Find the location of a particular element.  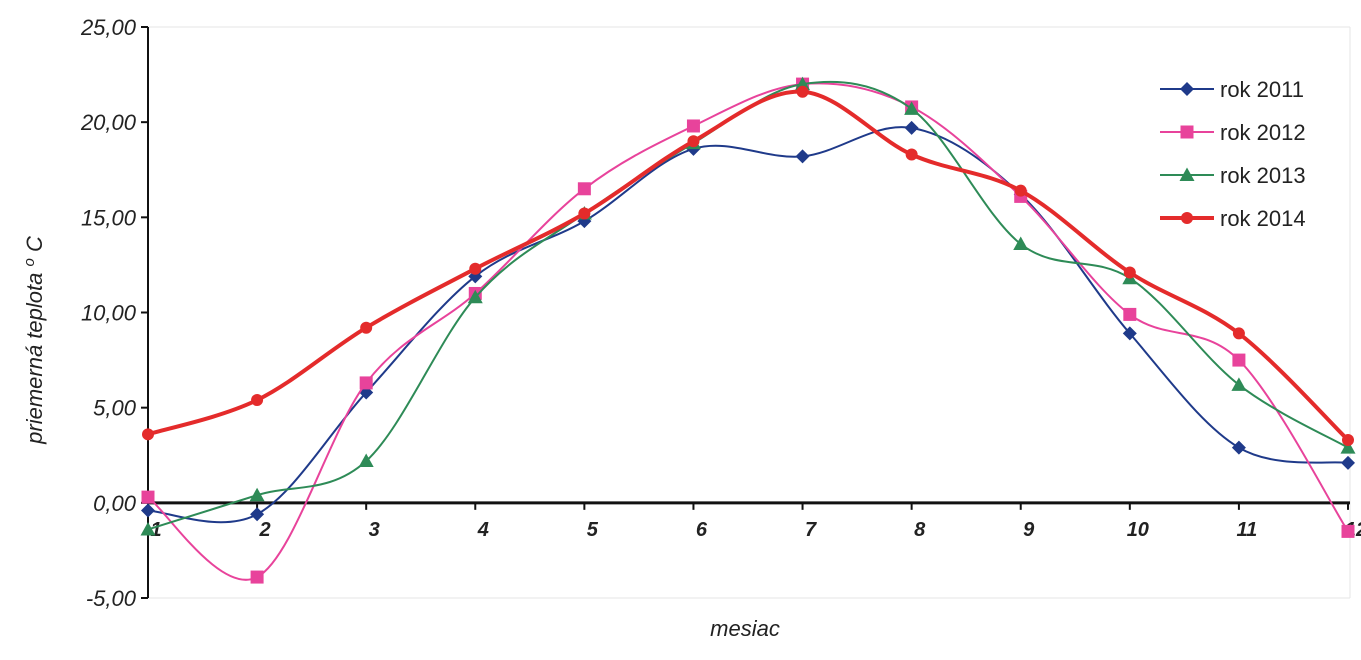

y-tick-label: -5,00 is located at coordinates (111, 598).